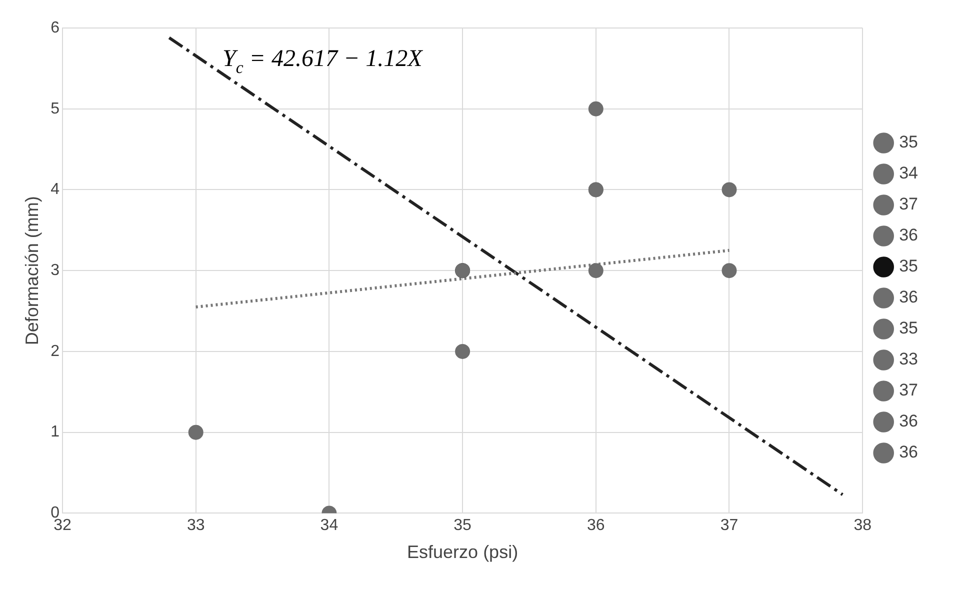 The image size is (957, 592). Describe the element at coordinates (32, 271) in the screenshot. I see `y-axis-title: Deformación (mm)` at that location.